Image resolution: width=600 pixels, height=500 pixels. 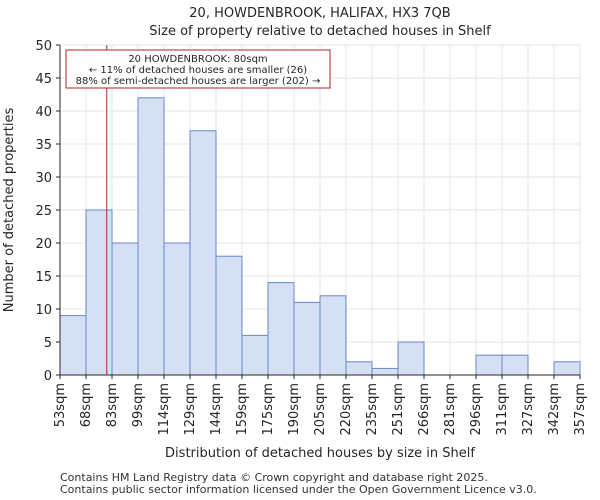 What do you see at coordinates (43, 79) in the screenshot?
I see `y-tick-label: 45` at bounding box center [43, 79].